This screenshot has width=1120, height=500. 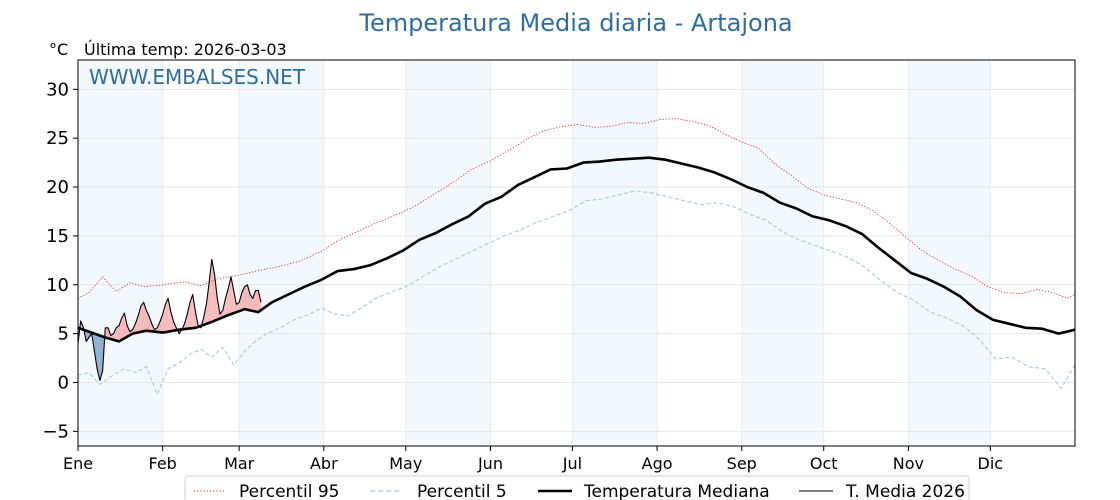 I want to click on x-tick-label: Dic, so click(x=991, y=463).